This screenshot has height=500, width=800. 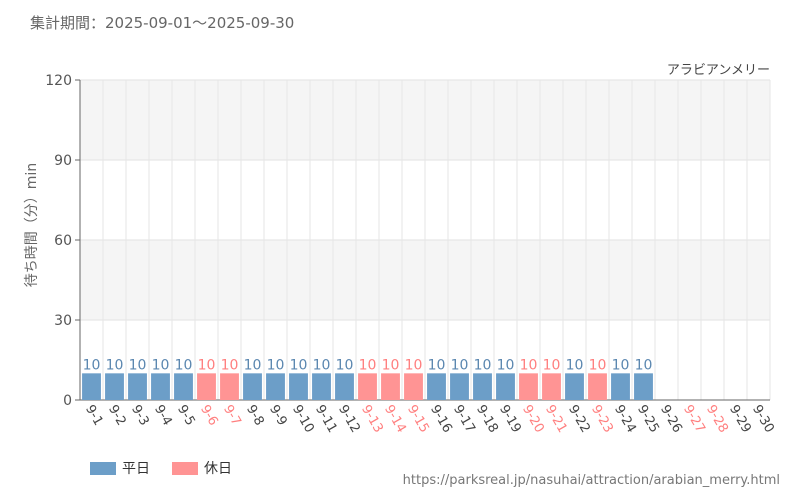 I want to click on x-tick-label-9-29: 9-29, so click(x=740, y=419).